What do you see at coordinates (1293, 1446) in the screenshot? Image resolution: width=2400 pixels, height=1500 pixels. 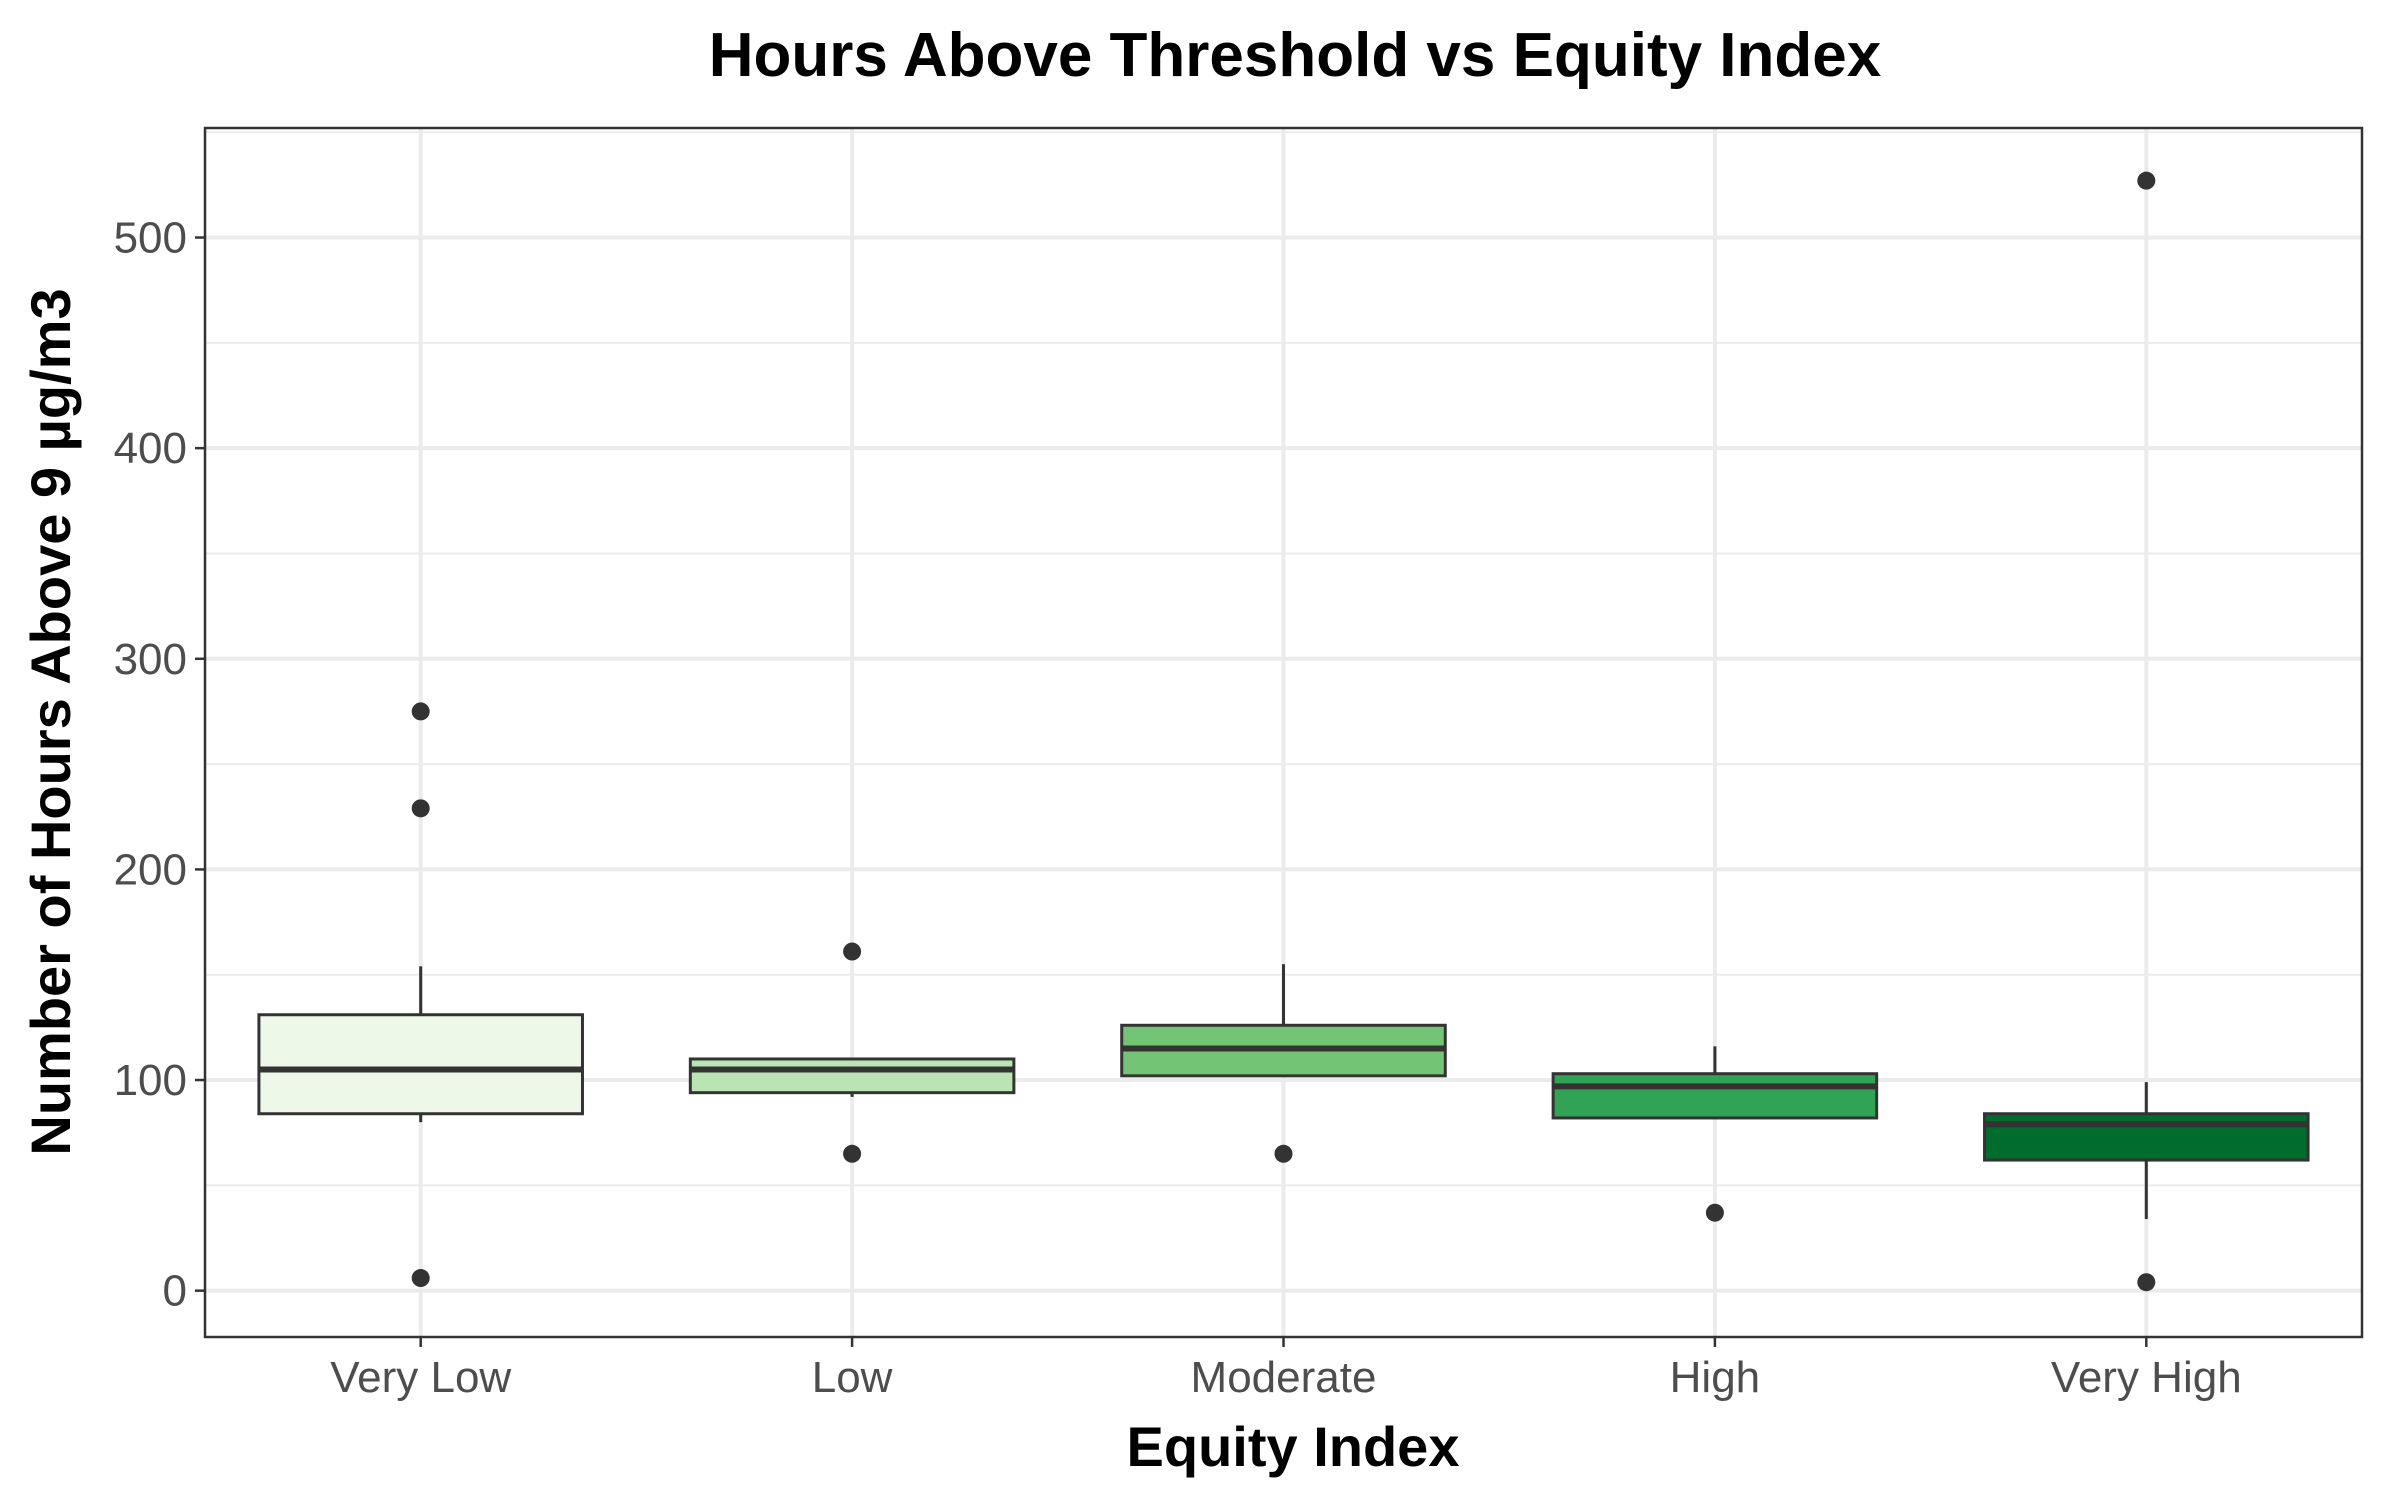 I see `x-axis-title: Equity Index` at bounding box center [1293, 1446].